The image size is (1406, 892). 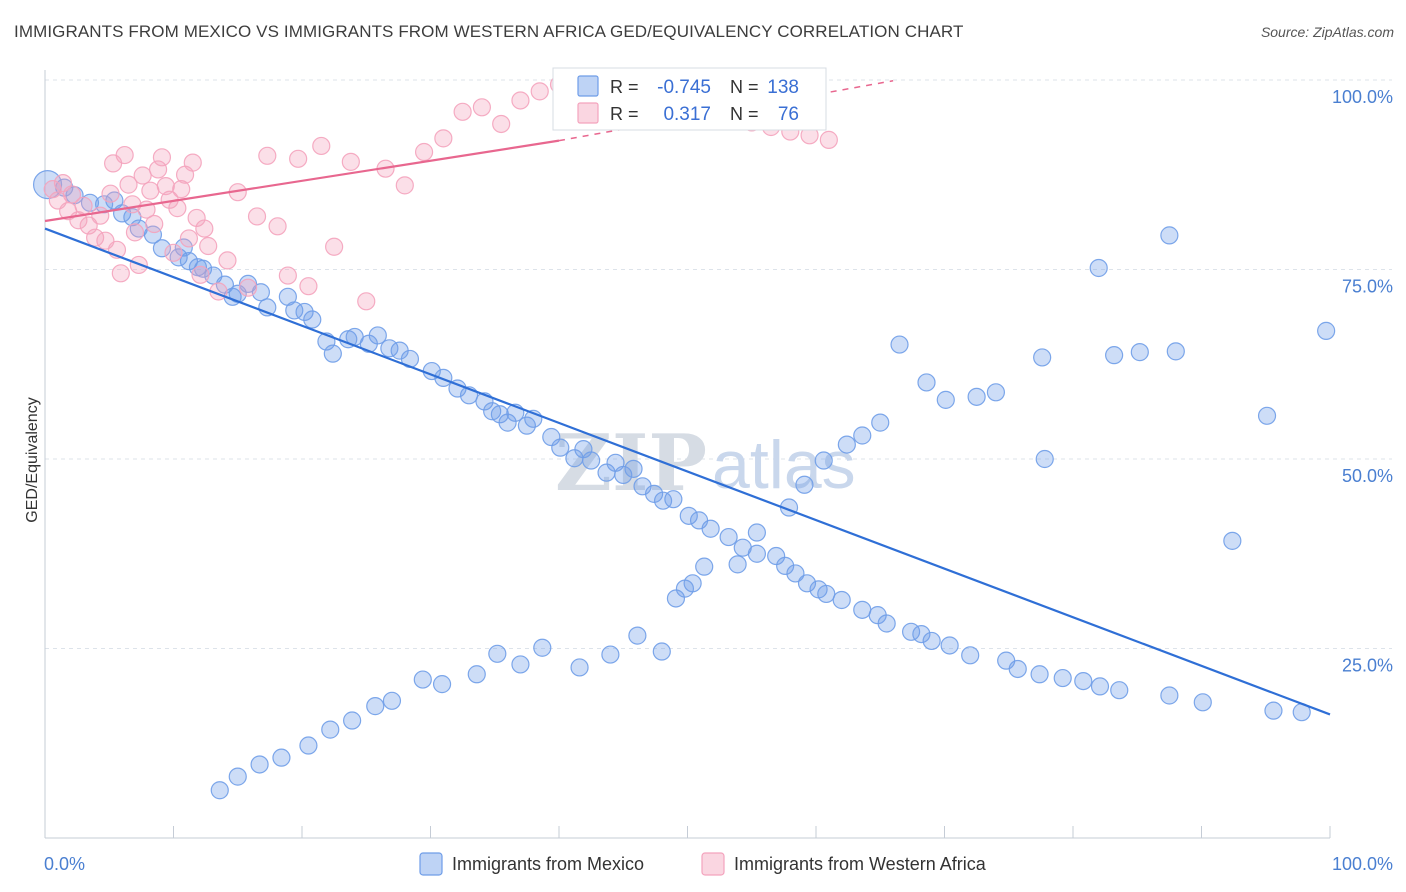 What do you see at coordinates (1367, 476) in the screenshot?
I see `y-tick-label: 50.0%` at bounding box center [1367, 476].